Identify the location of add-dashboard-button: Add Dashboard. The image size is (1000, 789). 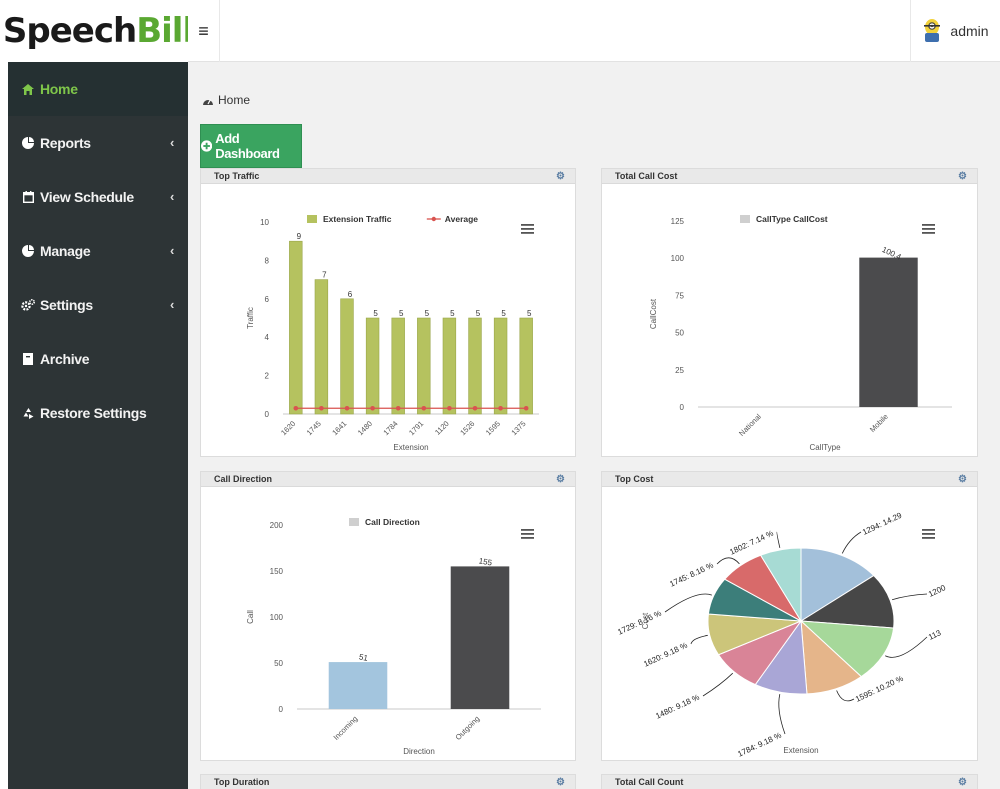
(251, 146).